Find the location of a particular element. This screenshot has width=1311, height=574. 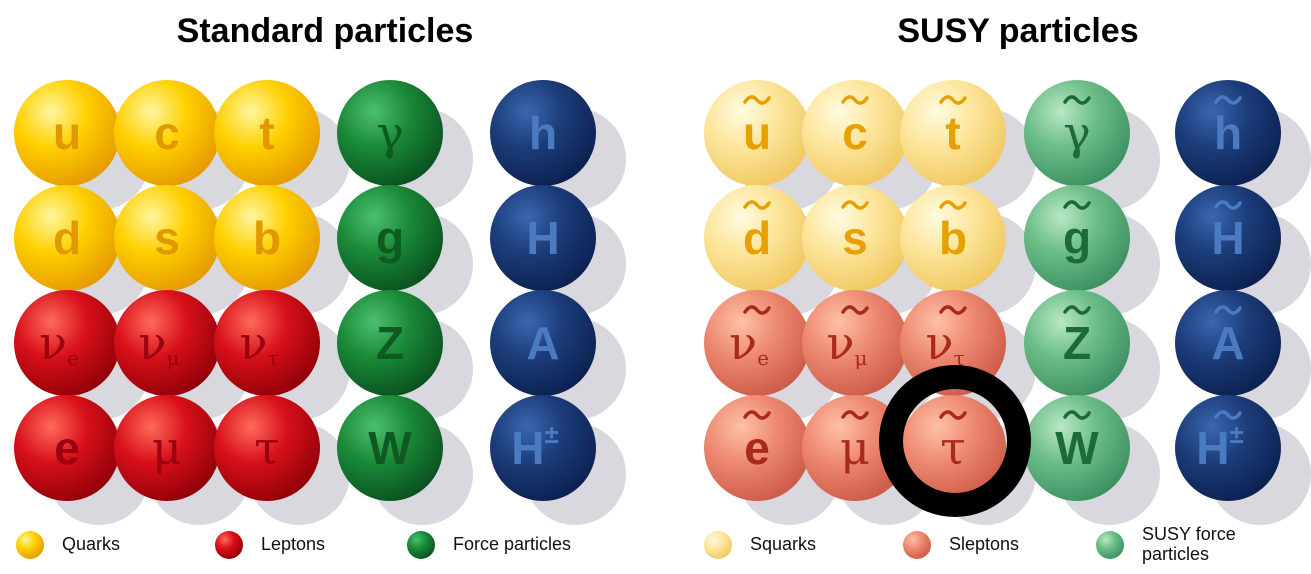

highlight-ring is located at coordinates (955, 441).